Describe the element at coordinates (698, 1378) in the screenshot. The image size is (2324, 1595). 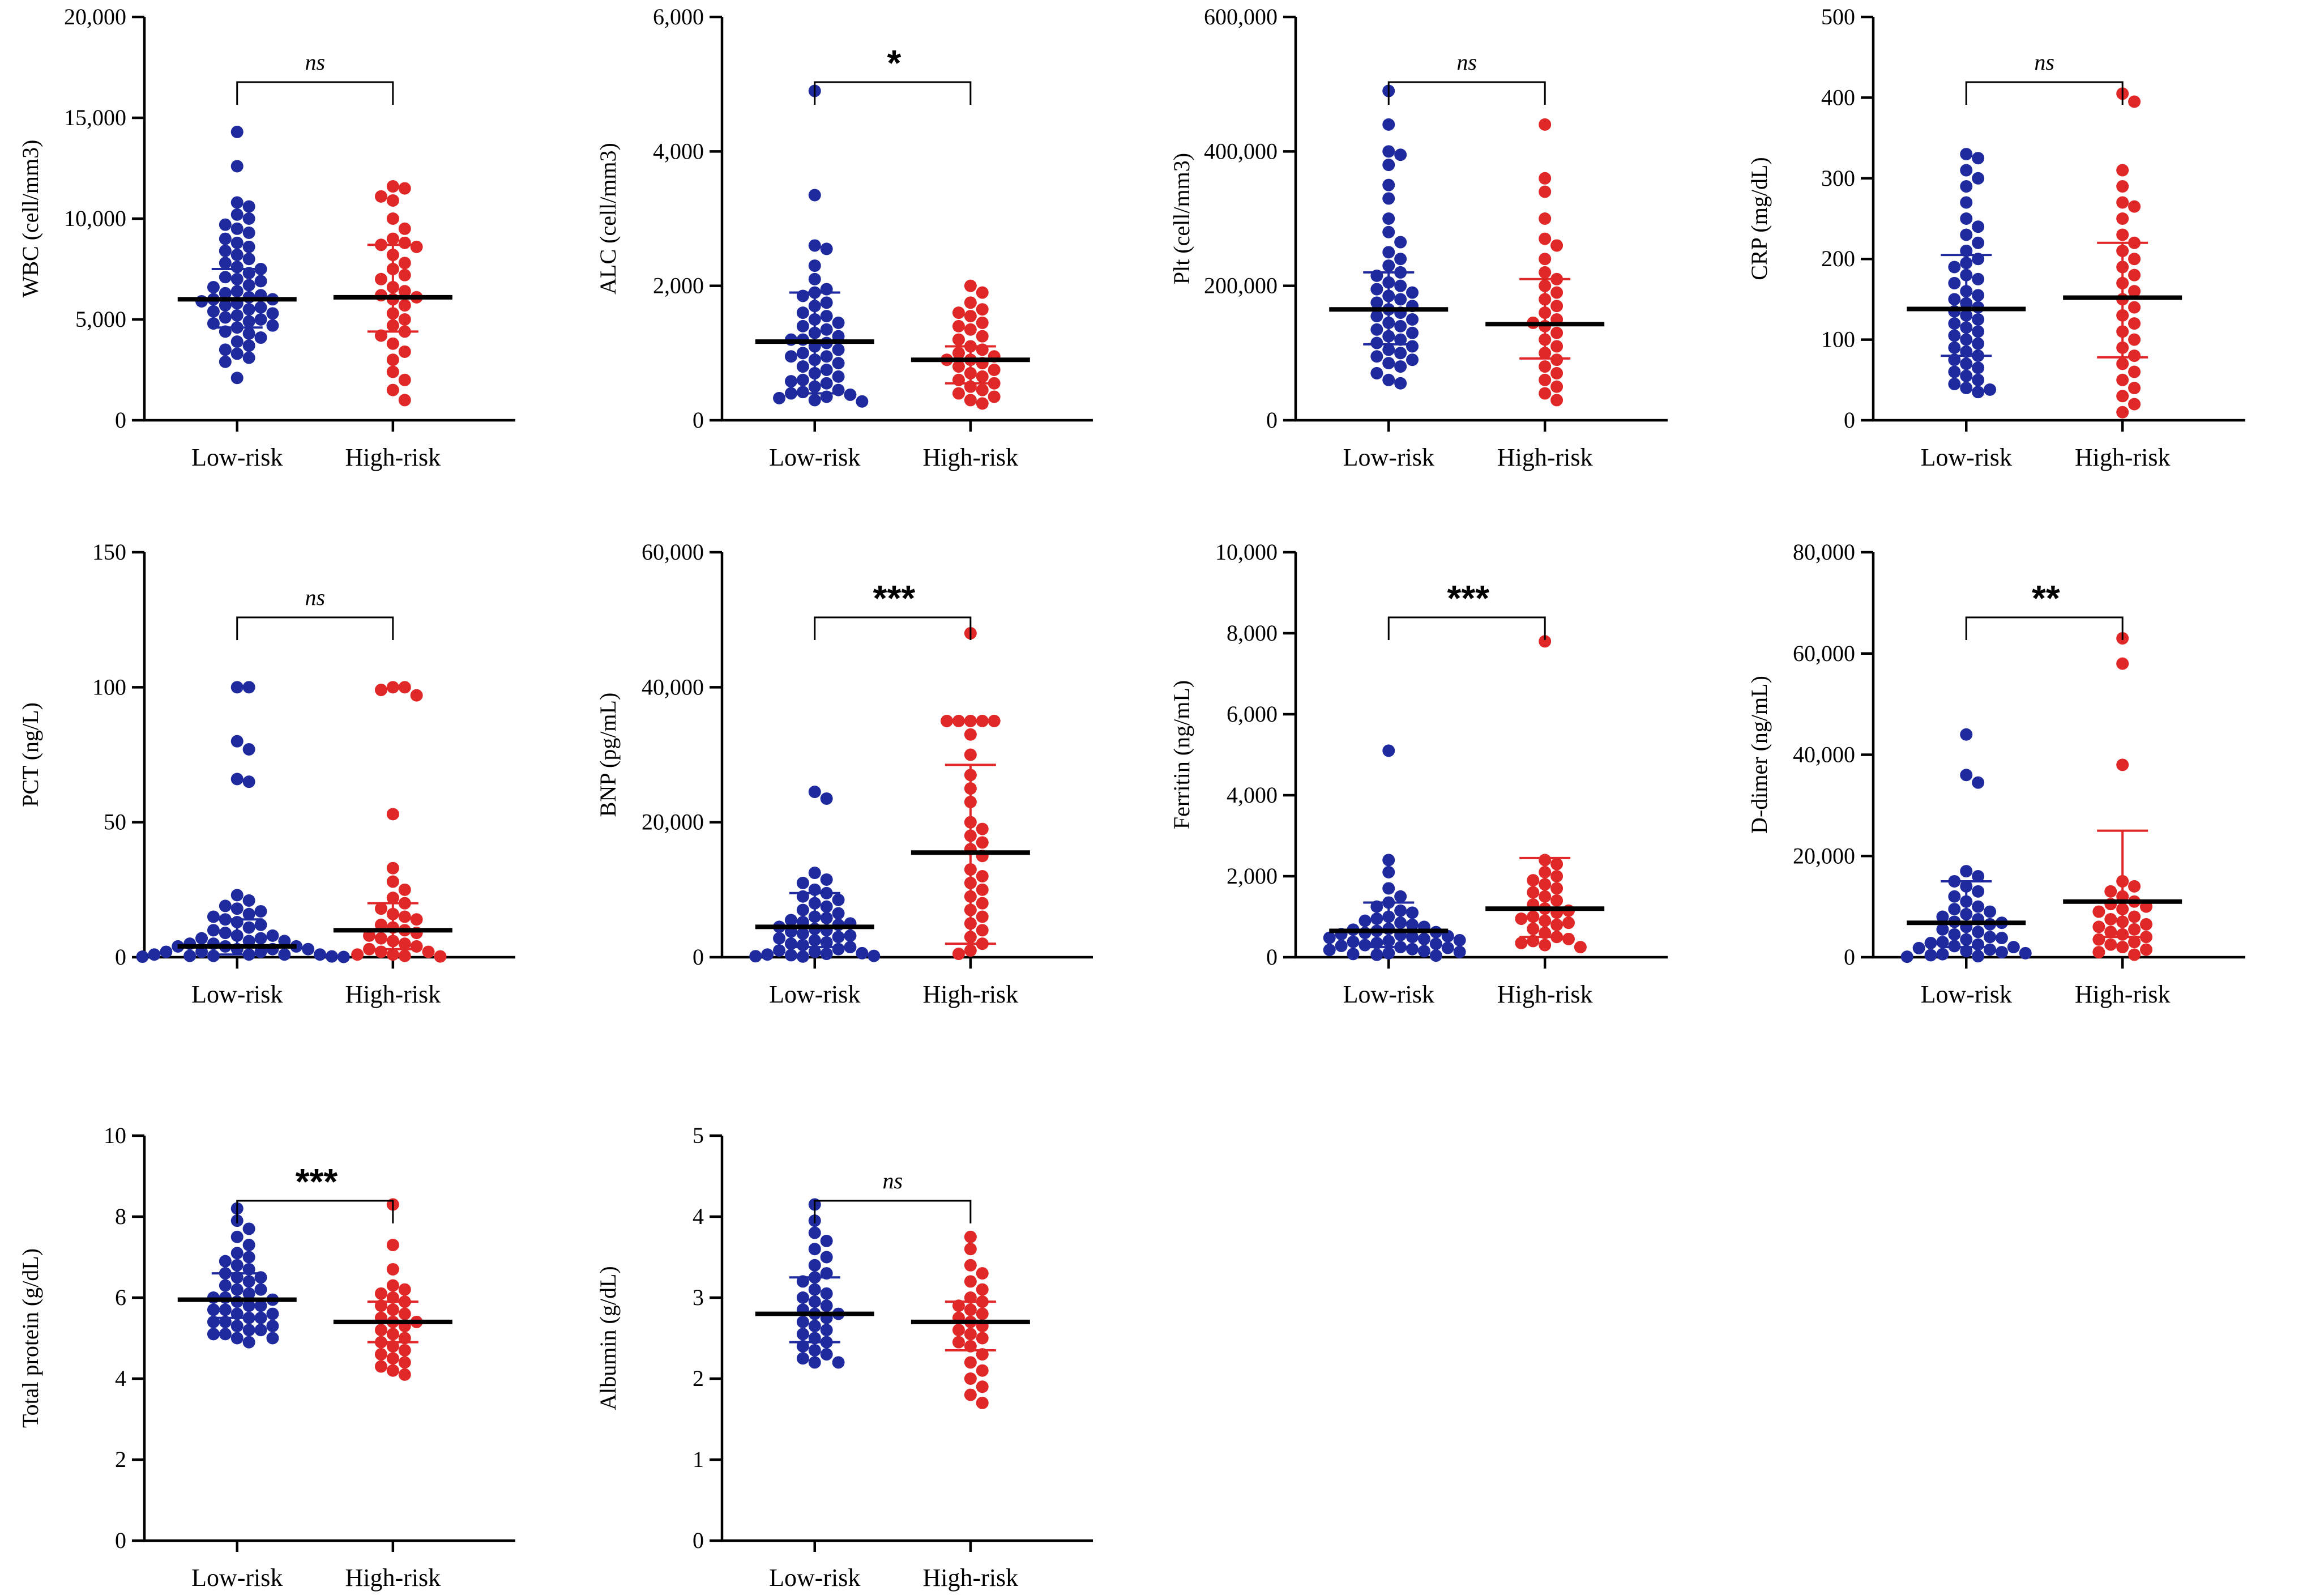
I see `y-tick-label: 2` at that location.